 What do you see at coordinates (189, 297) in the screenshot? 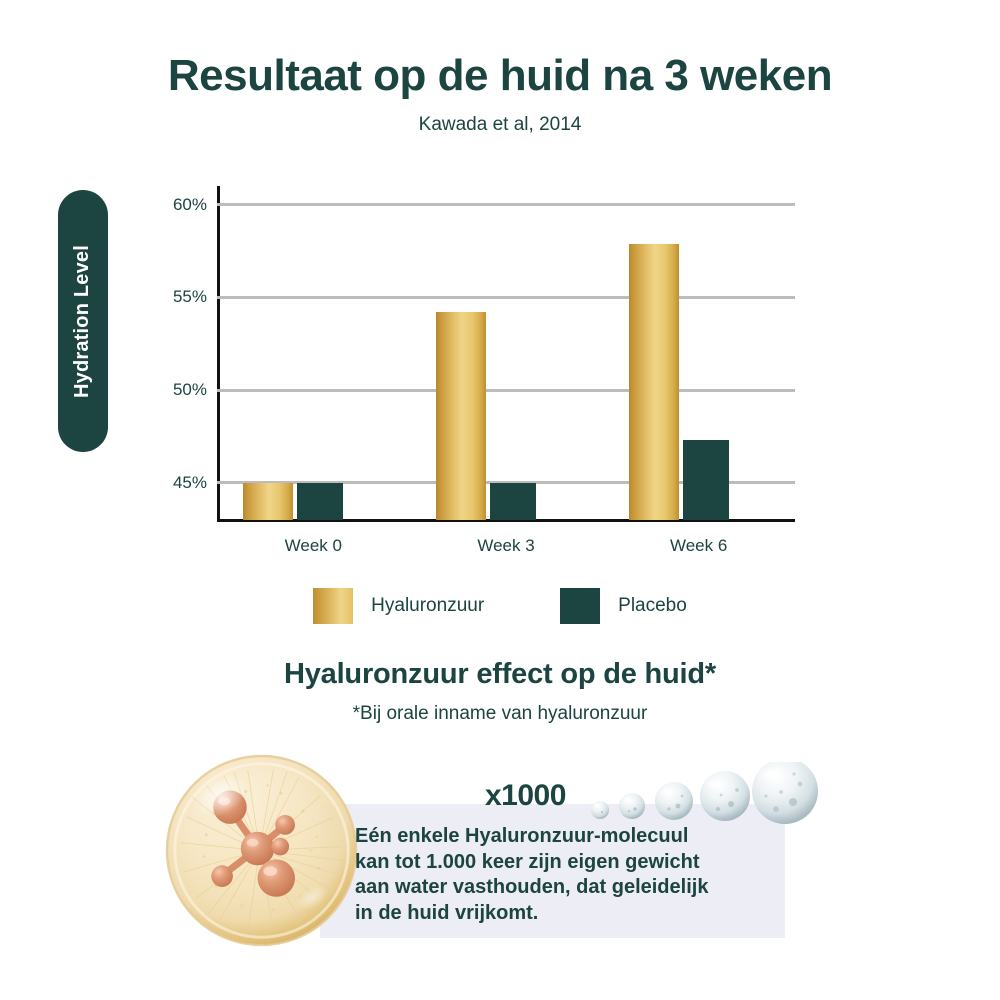
I see `y-axis-tick: 55%` at bounding box center [189, 297].